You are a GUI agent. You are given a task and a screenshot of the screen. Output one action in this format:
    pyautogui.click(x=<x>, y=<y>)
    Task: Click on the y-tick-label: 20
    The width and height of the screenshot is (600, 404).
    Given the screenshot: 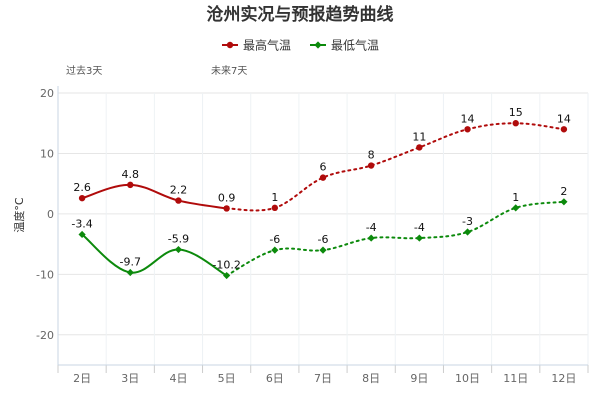 What is the action you would take?
    pyautogui.click(x=47, y=93)
    